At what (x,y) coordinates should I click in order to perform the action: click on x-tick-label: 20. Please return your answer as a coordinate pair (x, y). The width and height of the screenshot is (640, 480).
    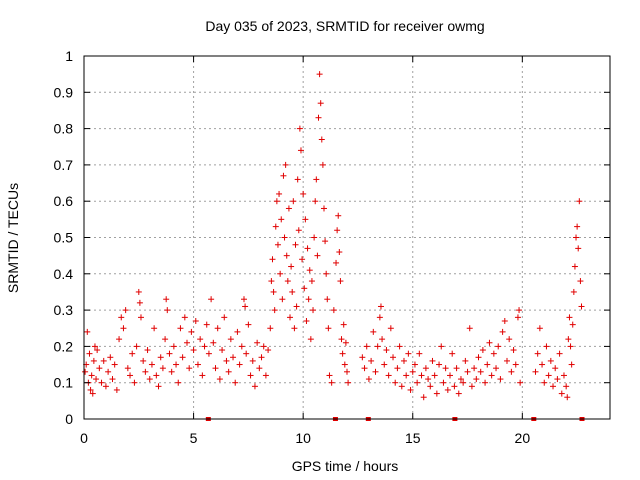
    Looking at the image, I should click on (523, 438).